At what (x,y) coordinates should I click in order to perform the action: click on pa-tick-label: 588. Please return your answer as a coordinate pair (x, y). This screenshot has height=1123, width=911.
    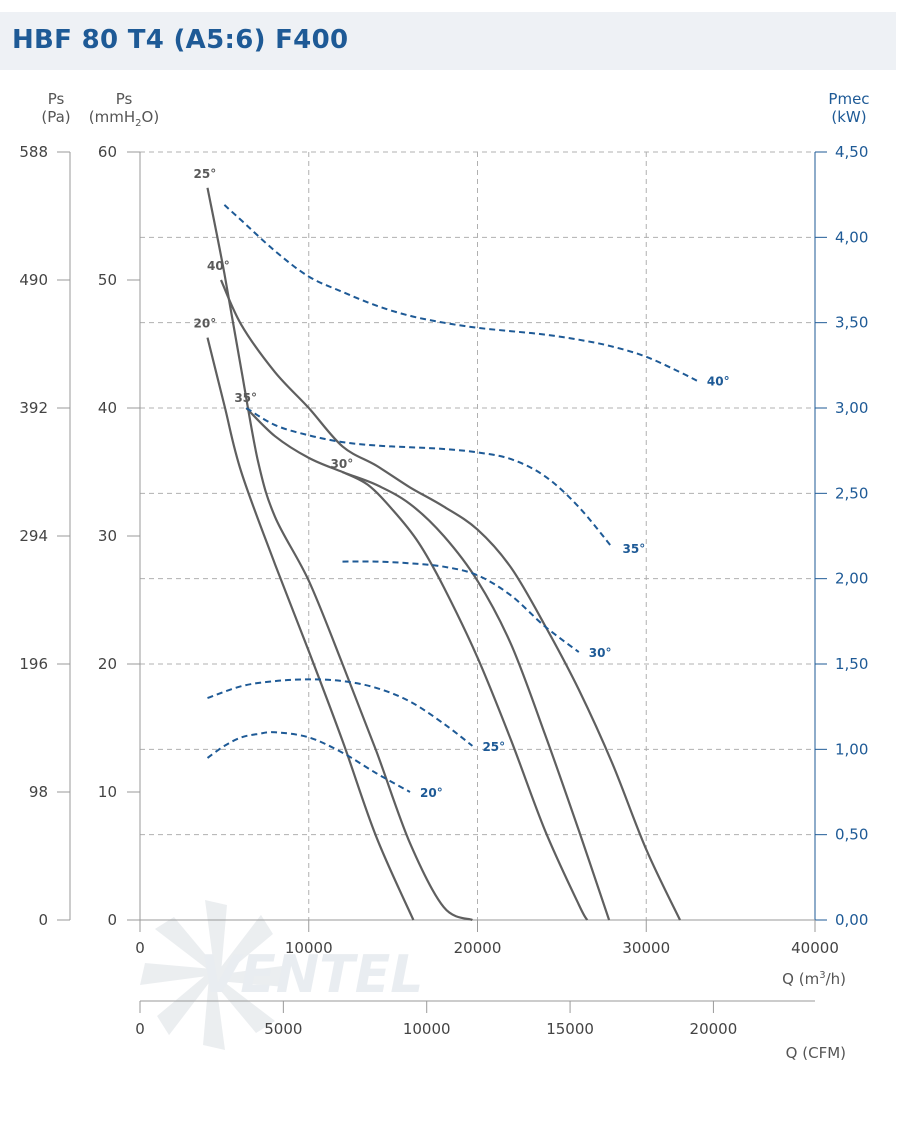
    Looking at the image, I should click on (33, 152).